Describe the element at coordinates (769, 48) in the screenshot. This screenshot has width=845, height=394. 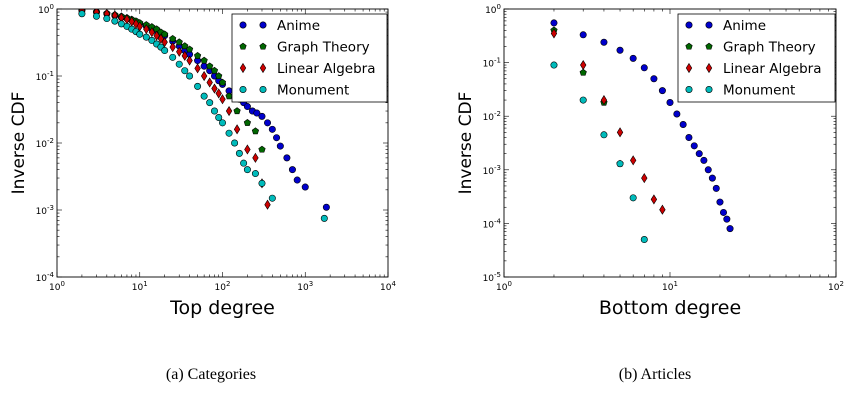
I see `legend-label: Graph Theory` at that location.